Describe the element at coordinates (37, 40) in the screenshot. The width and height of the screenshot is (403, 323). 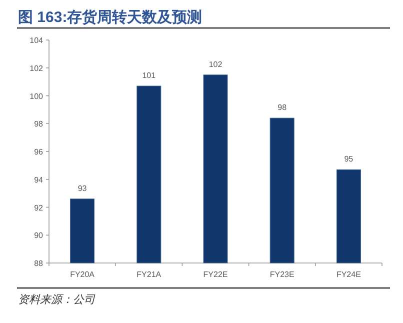
I see `y-tick-label: 104` at that location.